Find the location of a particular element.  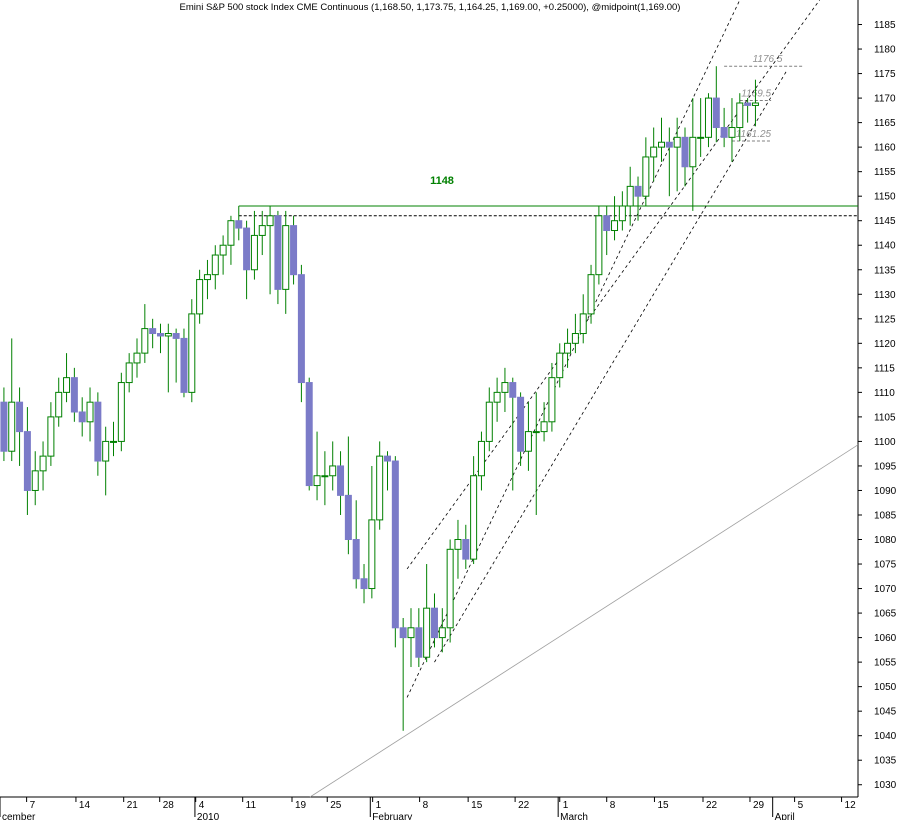

y-tick-label: 1110 is located at coordinates (884, 393).